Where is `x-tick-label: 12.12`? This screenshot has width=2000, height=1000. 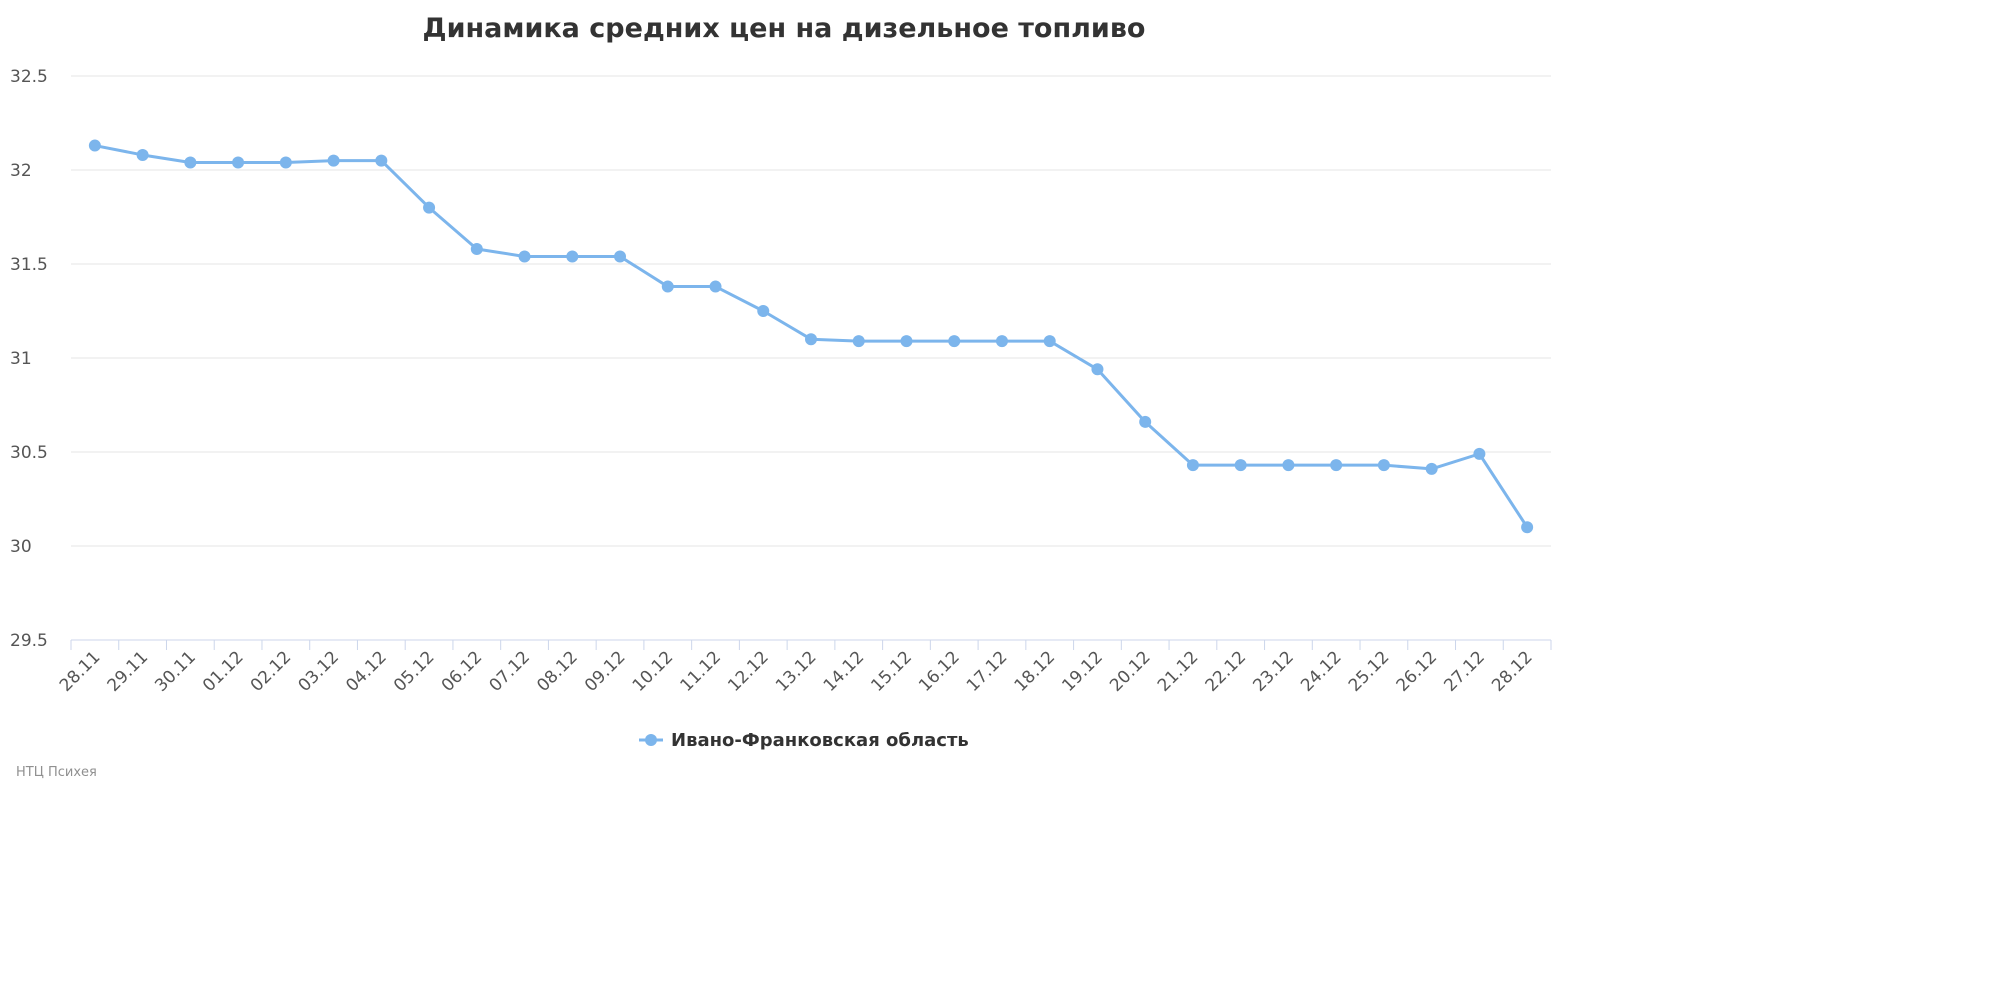 x-tick-label: 12.12 is located at coordinates (748, 671).